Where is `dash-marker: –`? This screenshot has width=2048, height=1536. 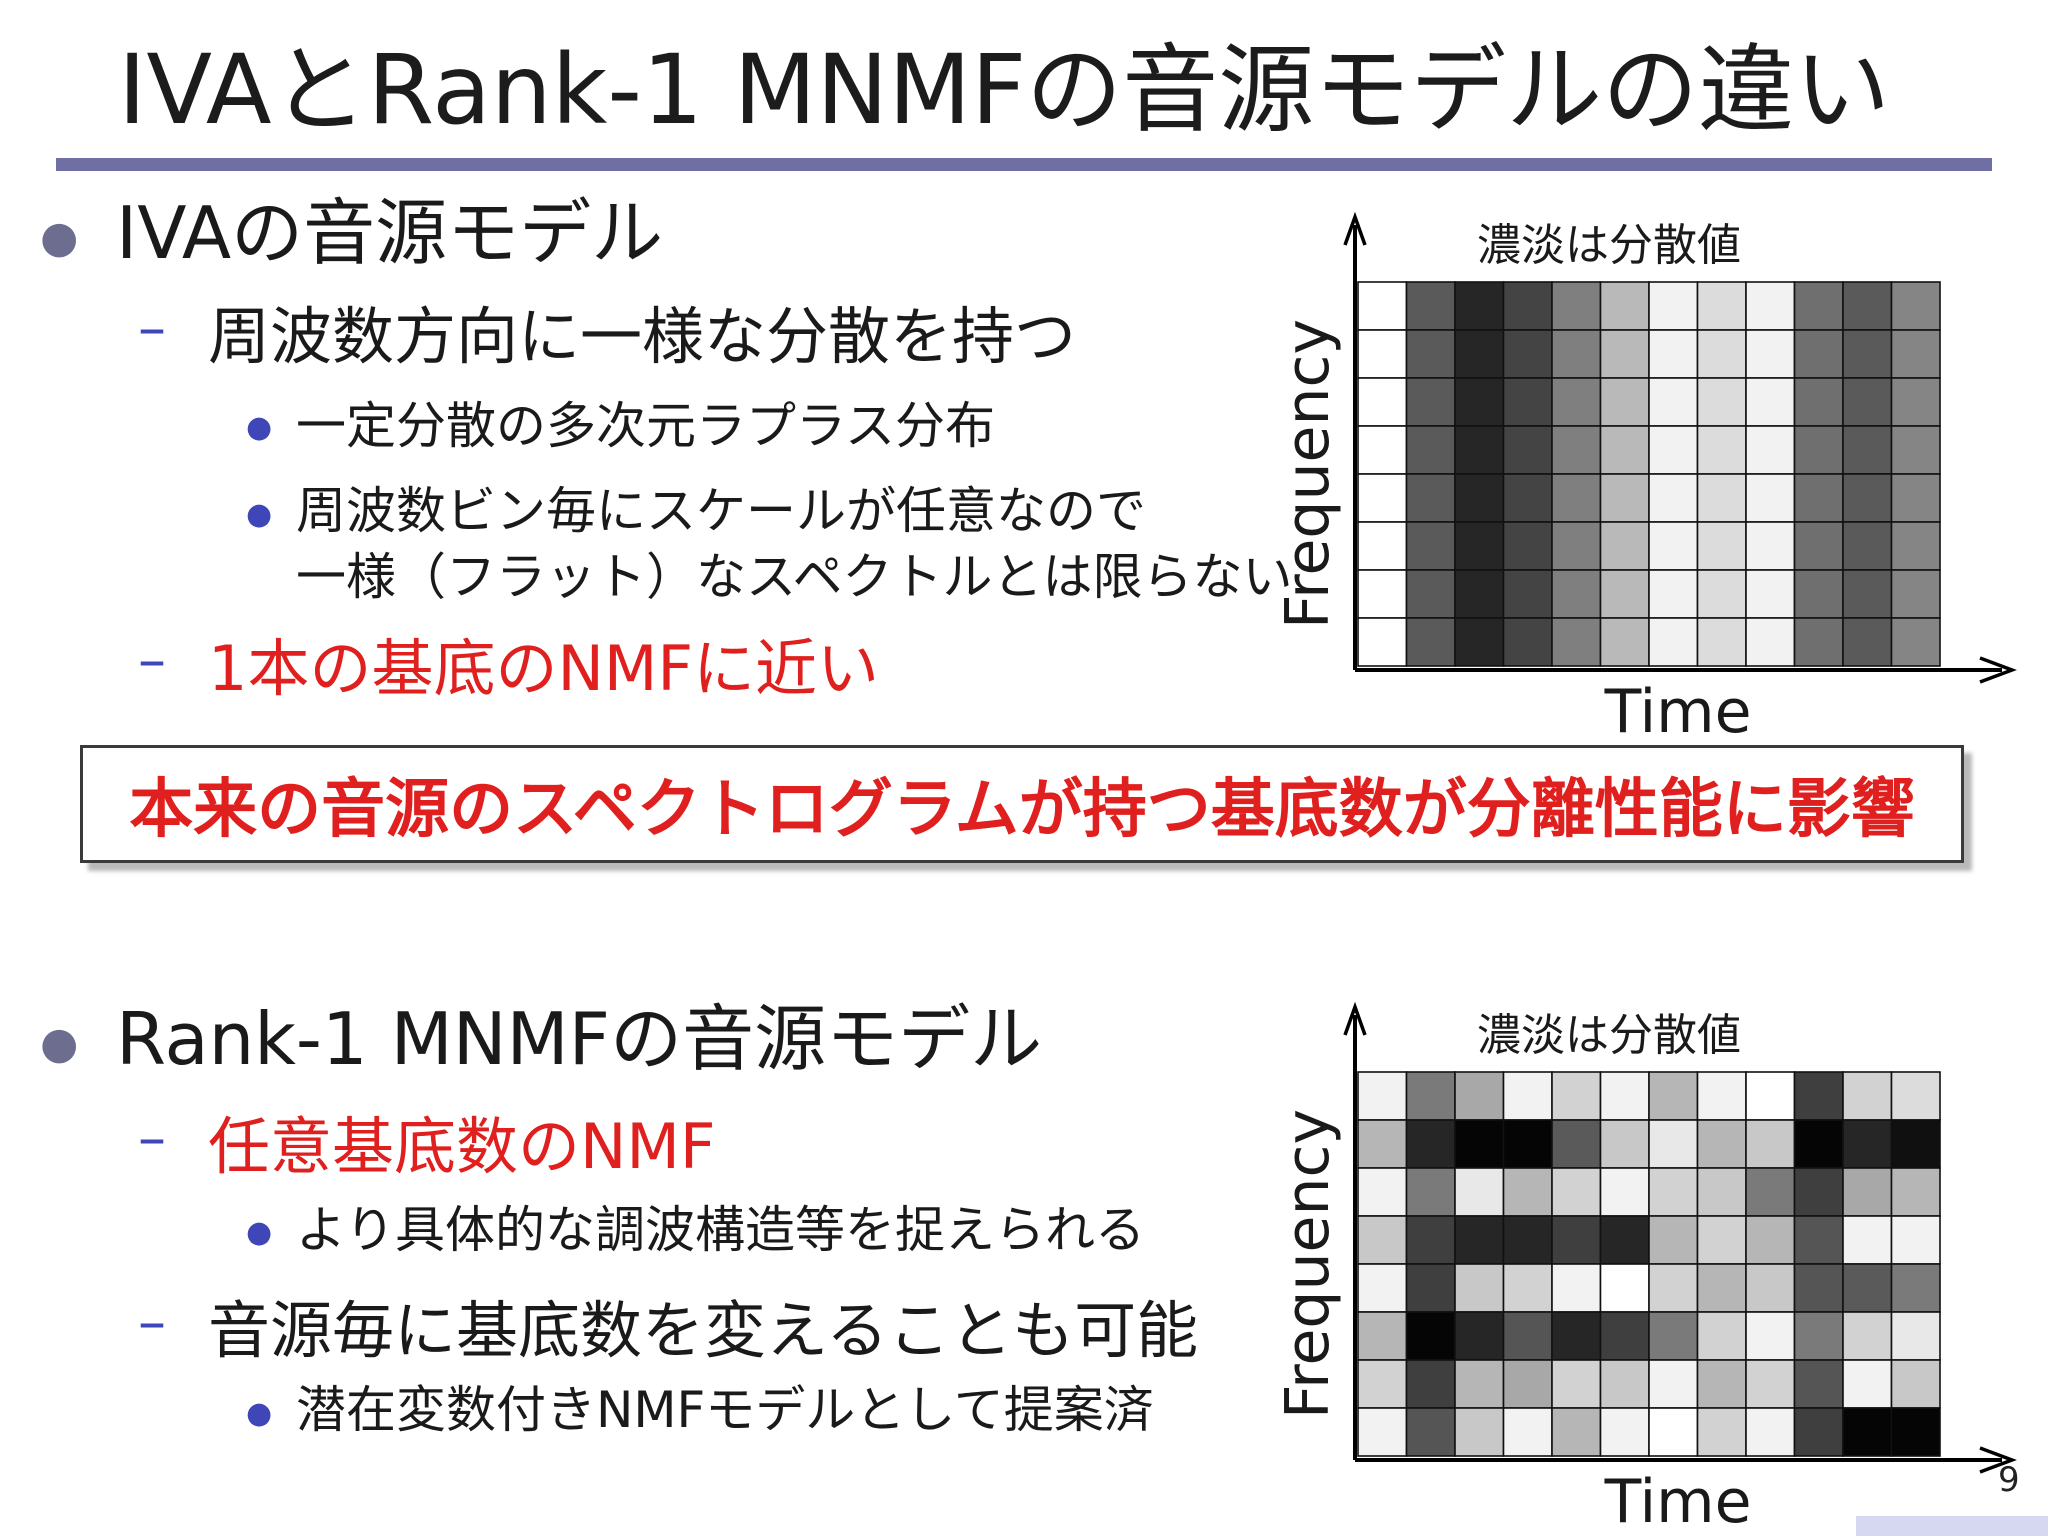 dash-marker: – is located at coordinates (152, 1138).